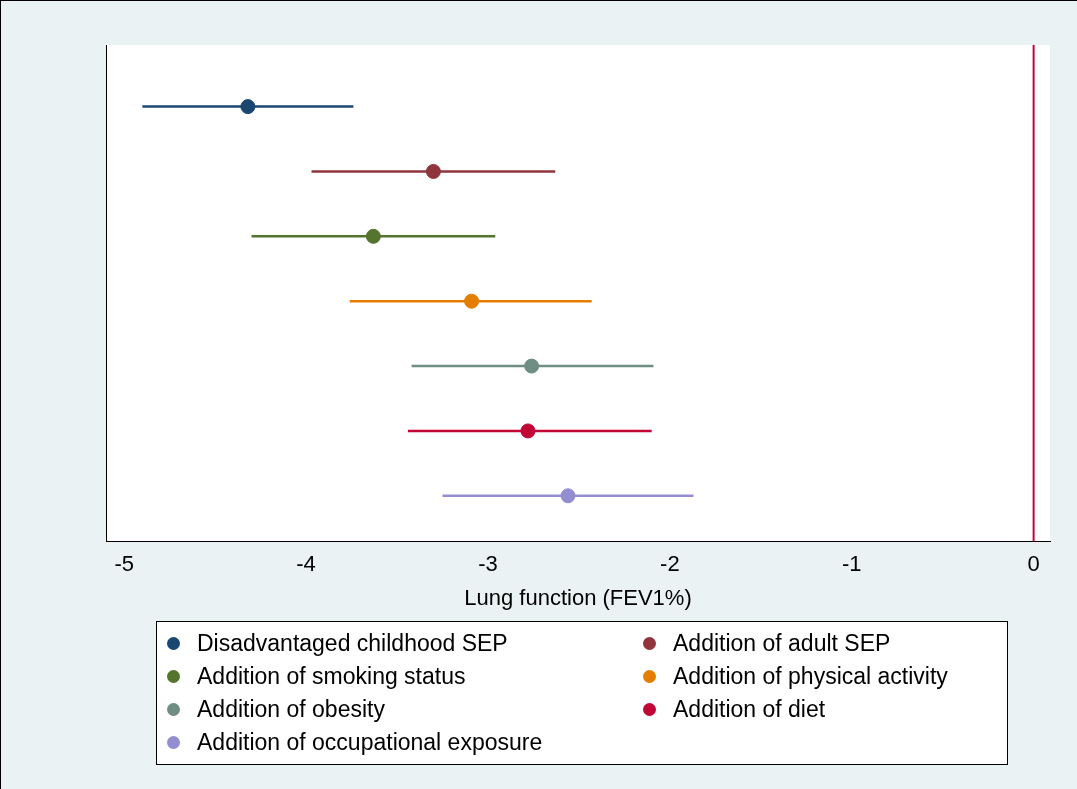 This screenshot has width=1077, height=789. What do you see at coordinates (488, 564) in the screenshot?
I see `x-tick-label: -3` at bounding box center [488, 564].